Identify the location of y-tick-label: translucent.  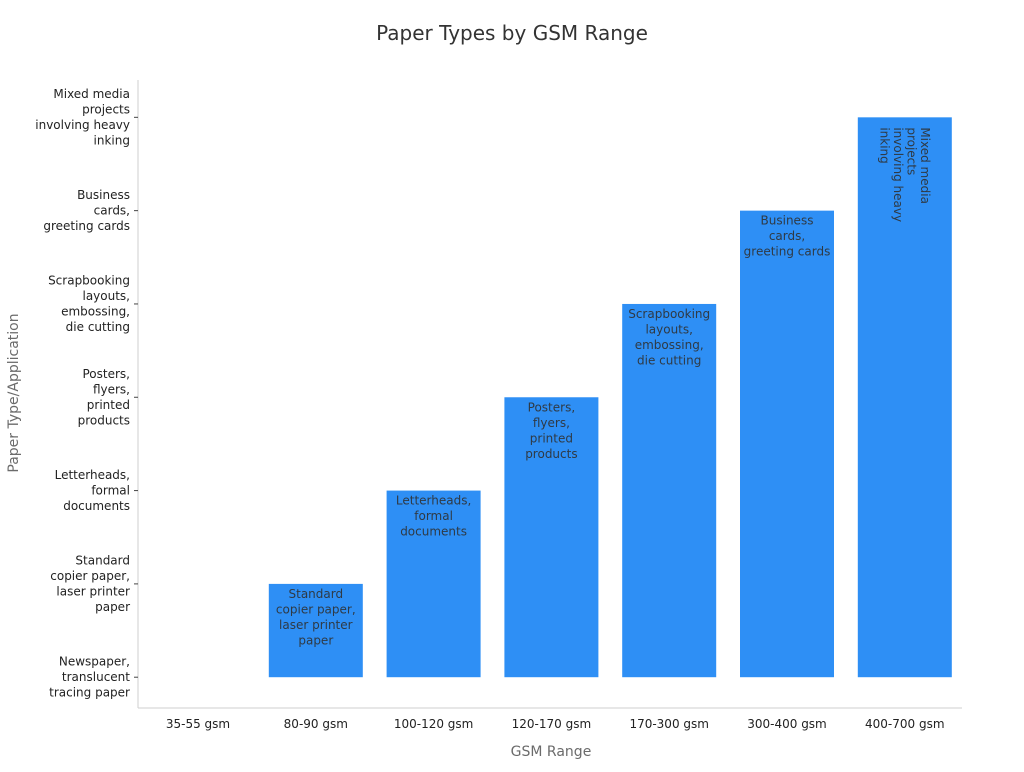
(96, 677).